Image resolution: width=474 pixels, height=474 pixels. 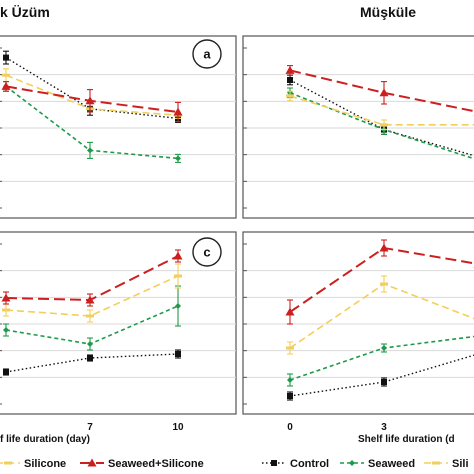 I want to click on panel-letter: c, so click(x=206, y=252).